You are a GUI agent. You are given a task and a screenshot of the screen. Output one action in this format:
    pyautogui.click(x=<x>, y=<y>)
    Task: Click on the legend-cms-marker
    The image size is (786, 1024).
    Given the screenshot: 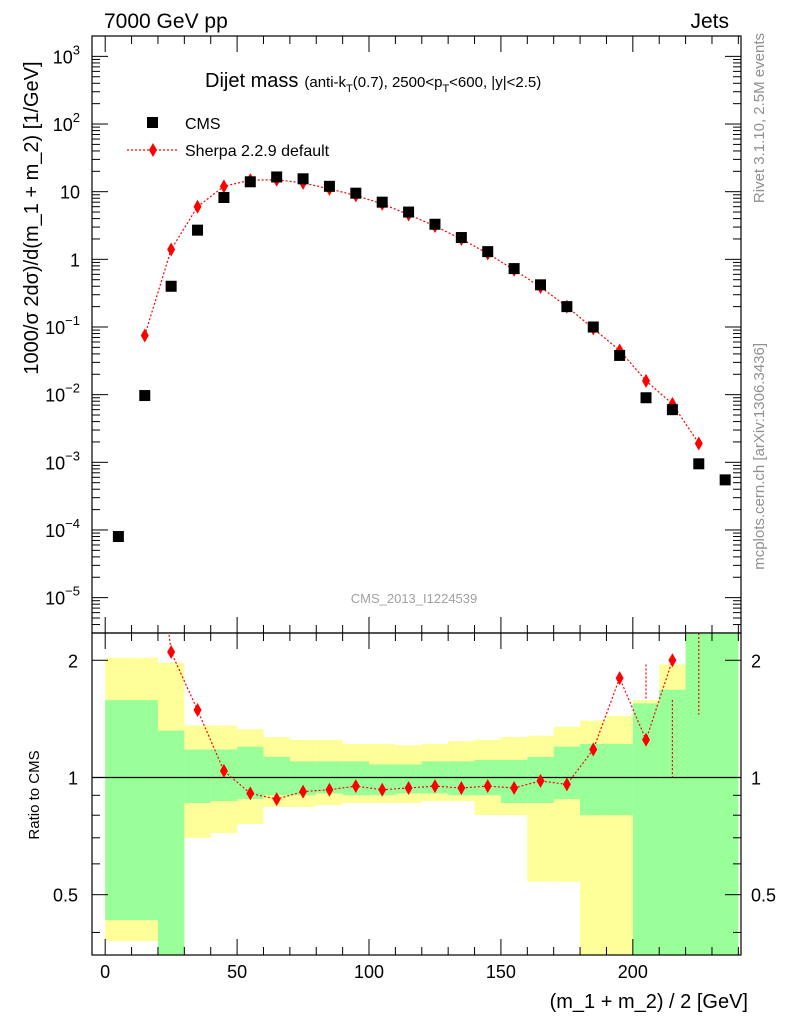 What is the action you would take?
    pyautogui.click(x=152, y=122)
    